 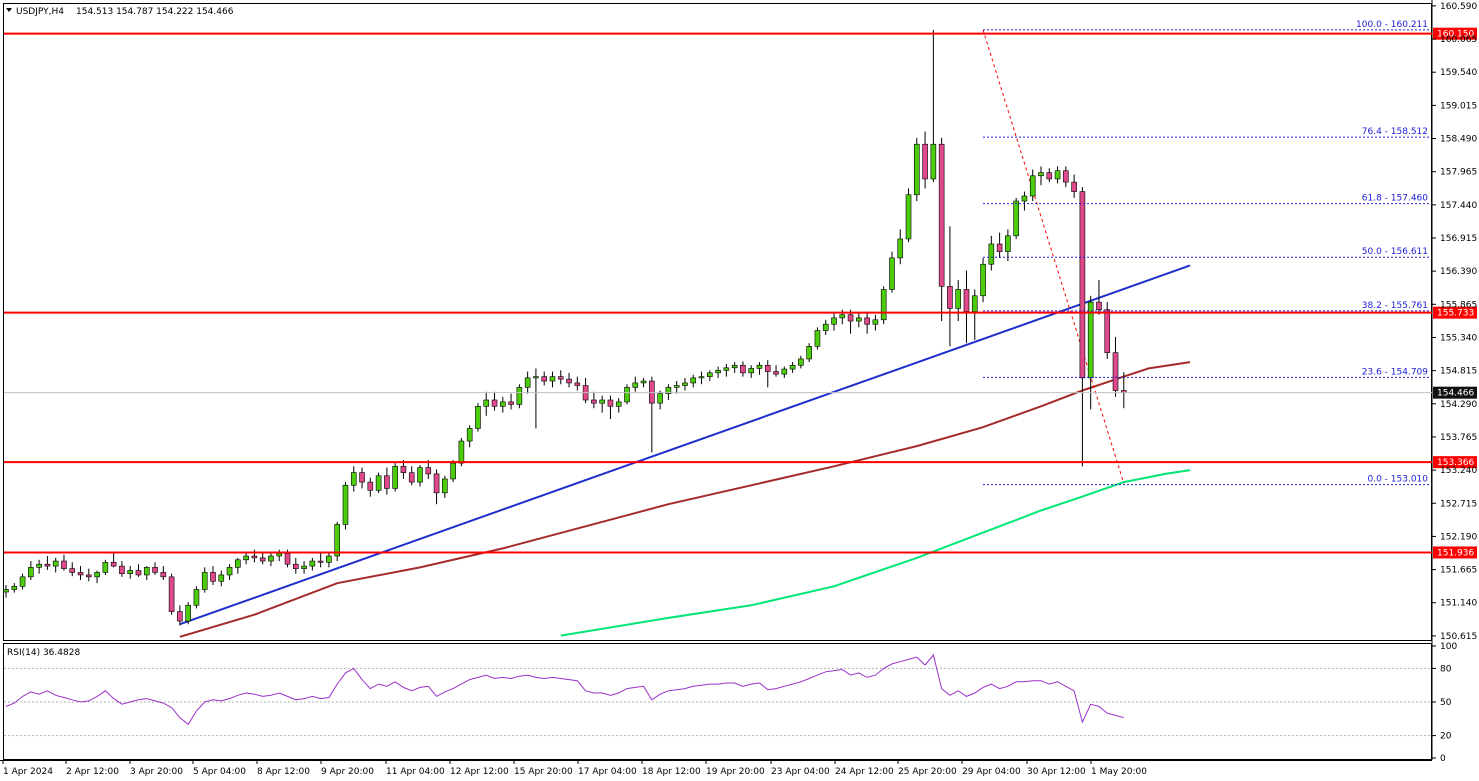 I want to click on price-tick-label: 157.965, so click(x=1458, y=173).